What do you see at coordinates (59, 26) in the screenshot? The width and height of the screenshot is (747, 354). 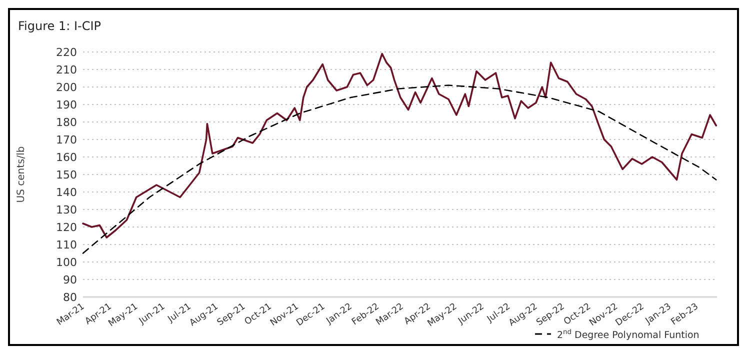 I see `chart-title: Figure 1: I-CIP` at bounding box center [59, 26].